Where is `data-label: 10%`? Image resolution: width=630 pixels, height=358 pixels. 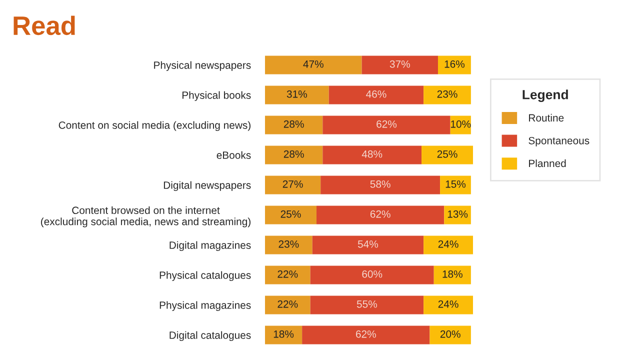 data-label: 10% is located at coordinates (461, 124).